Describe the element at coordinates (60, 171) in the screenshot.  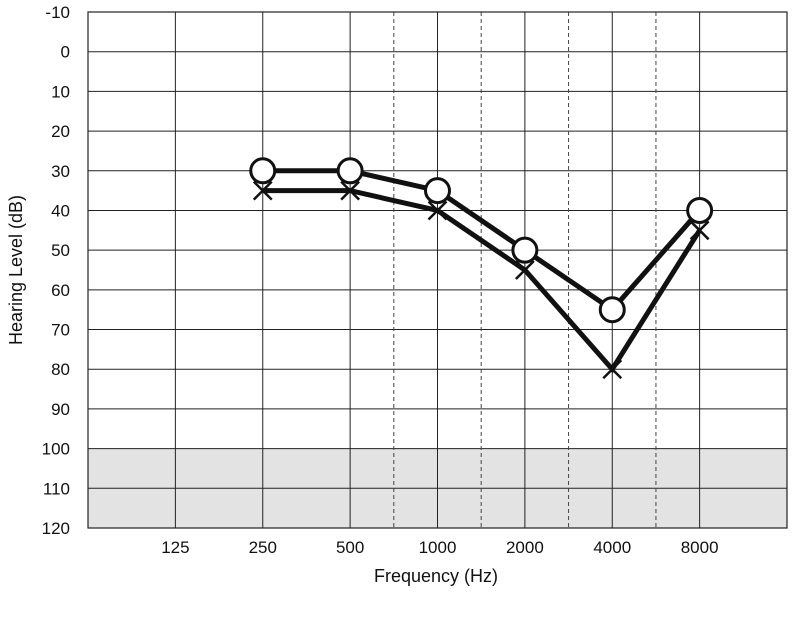
I see `y-tick-label: 30` at that location.